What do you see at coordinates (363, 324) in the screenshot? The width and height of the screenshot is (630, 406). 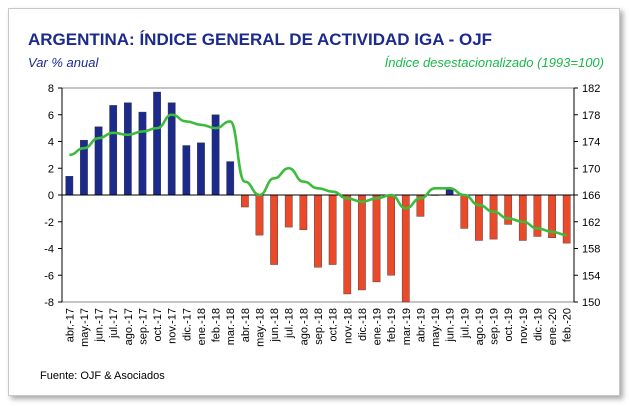 I see `x-axis-tick-label: dic.-18` at bounding box center [363, 324].